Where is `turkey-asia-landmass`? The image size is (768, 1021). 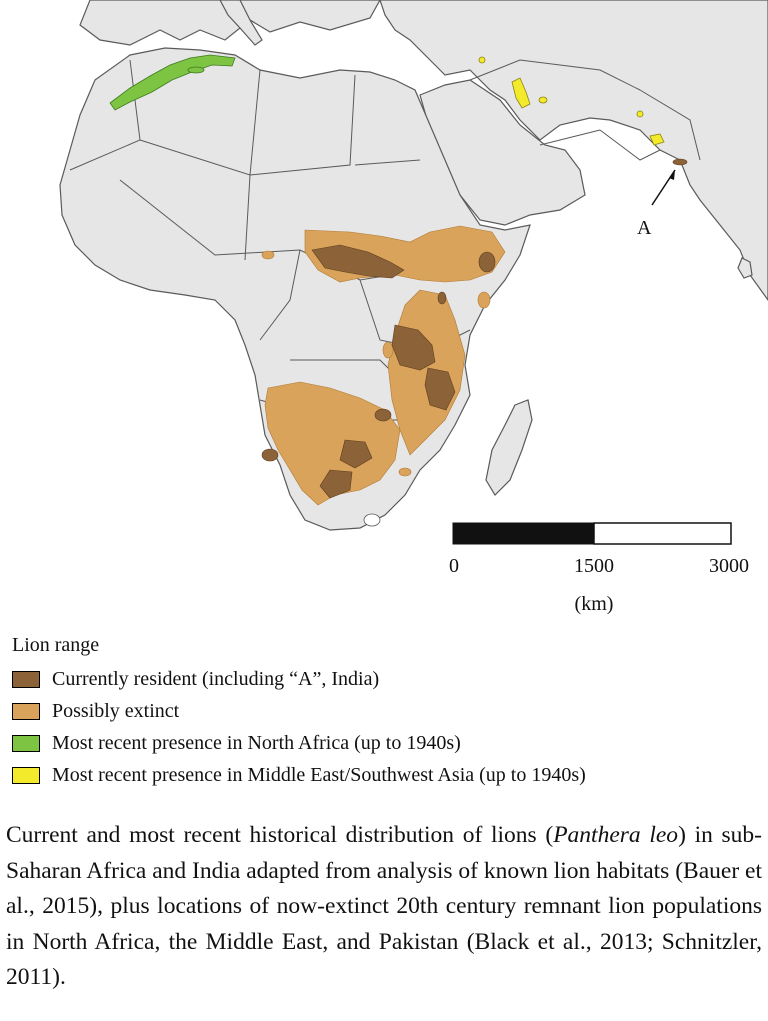
turkey-asia-landmass is located at coordinates (573, 151).